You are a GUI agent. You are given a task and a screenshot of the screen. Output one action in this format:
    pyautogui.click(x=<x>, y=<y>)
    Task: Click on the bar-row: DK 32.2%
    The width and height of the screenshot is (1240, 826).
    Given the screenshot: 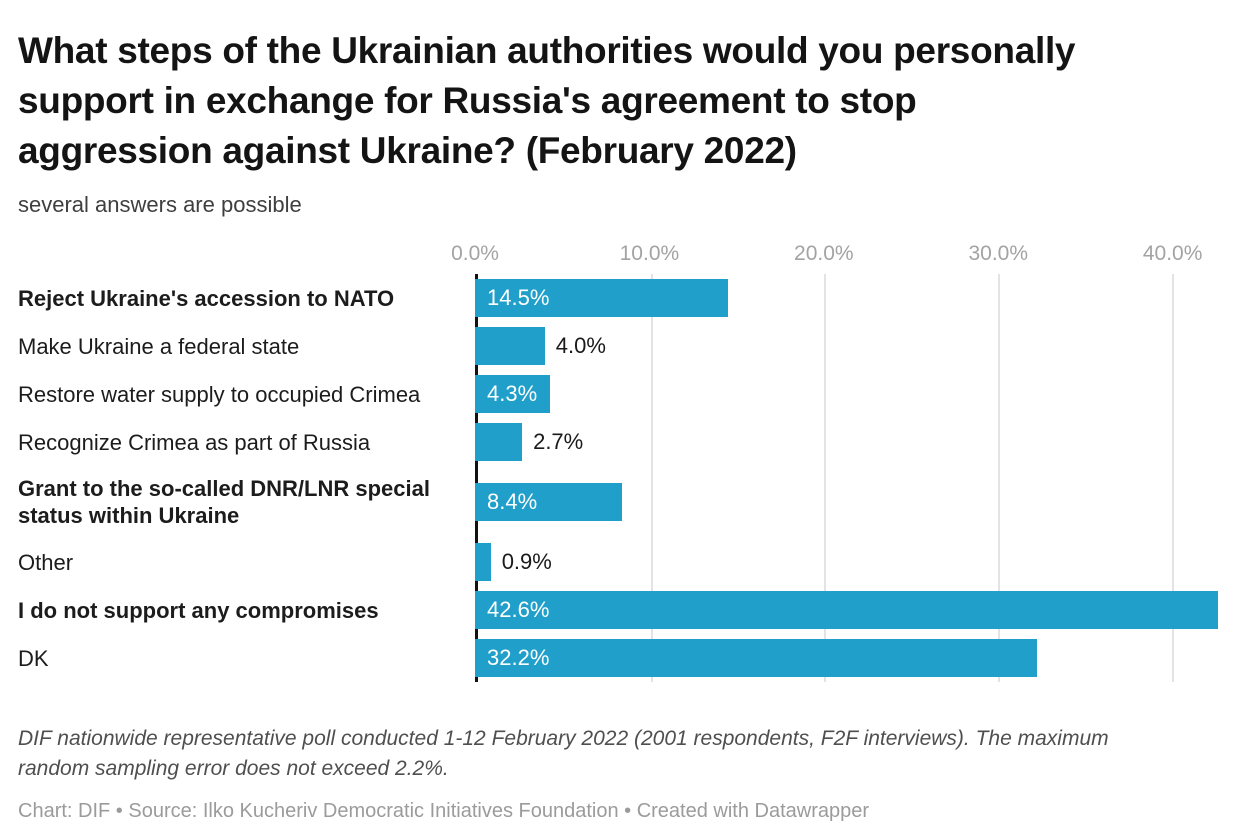 What is the action you would take?
    pyautogui.click(x=618, y=658)
    